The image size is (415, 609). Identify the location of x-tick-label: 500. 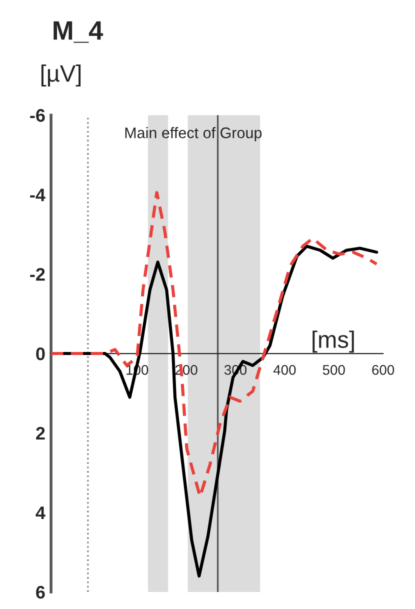
(333, 370).